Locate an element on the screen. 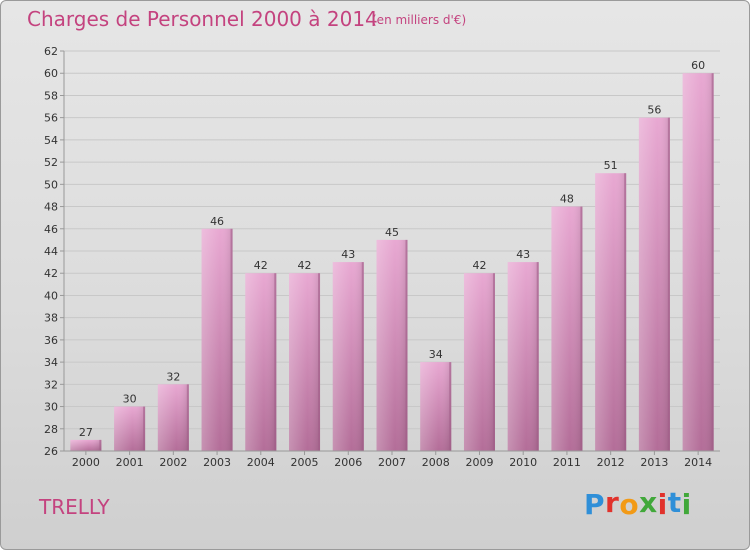  data-label: 51 is located at coordinates (611, 165).